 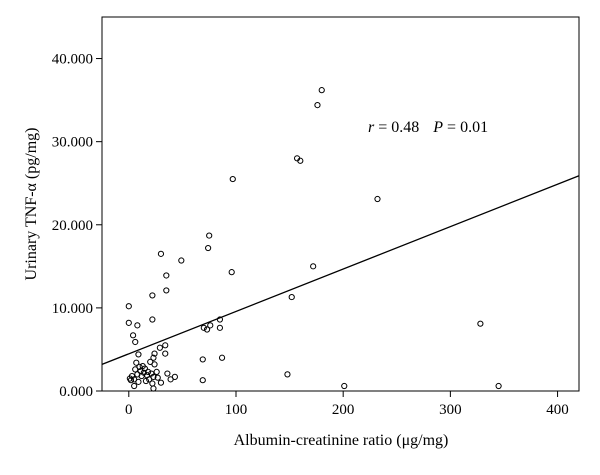 What do you see at coordinates (450, 410) in the screenshot?
I see `x-tick-label: 300` at bounding box center [450, 410].